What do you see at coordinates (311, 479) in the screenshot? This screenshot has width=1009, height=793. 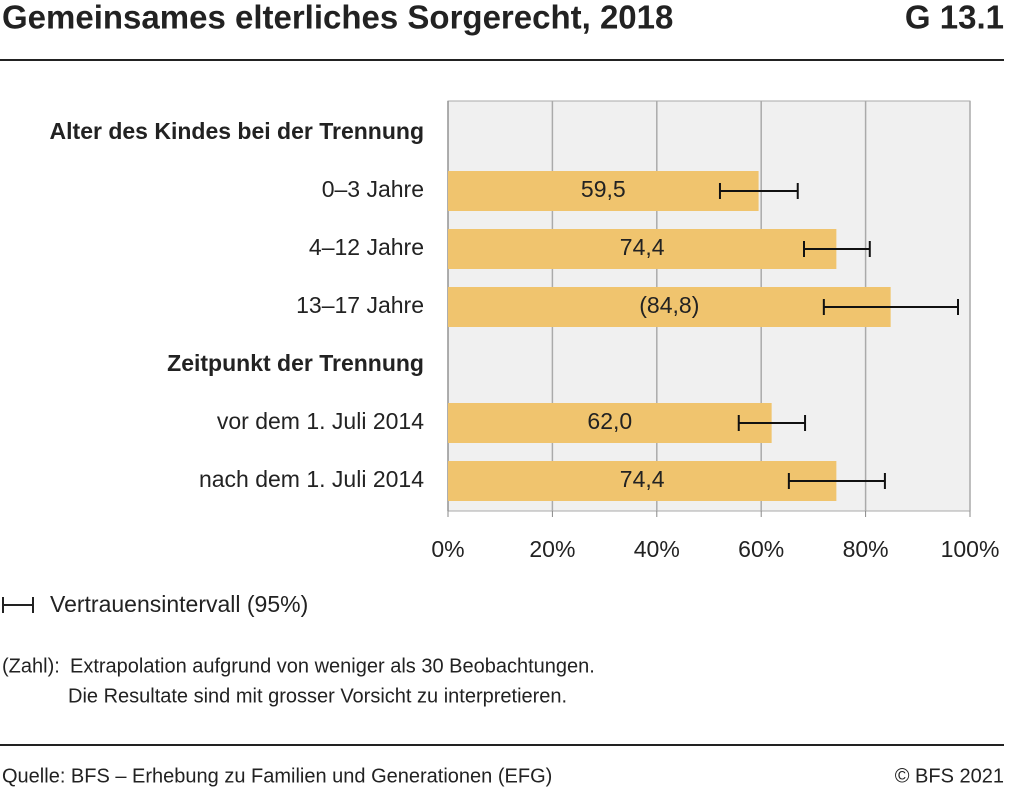 I see `y-tick-label: nach dem 1. Juli 2014` at bounding box center [311, 479].